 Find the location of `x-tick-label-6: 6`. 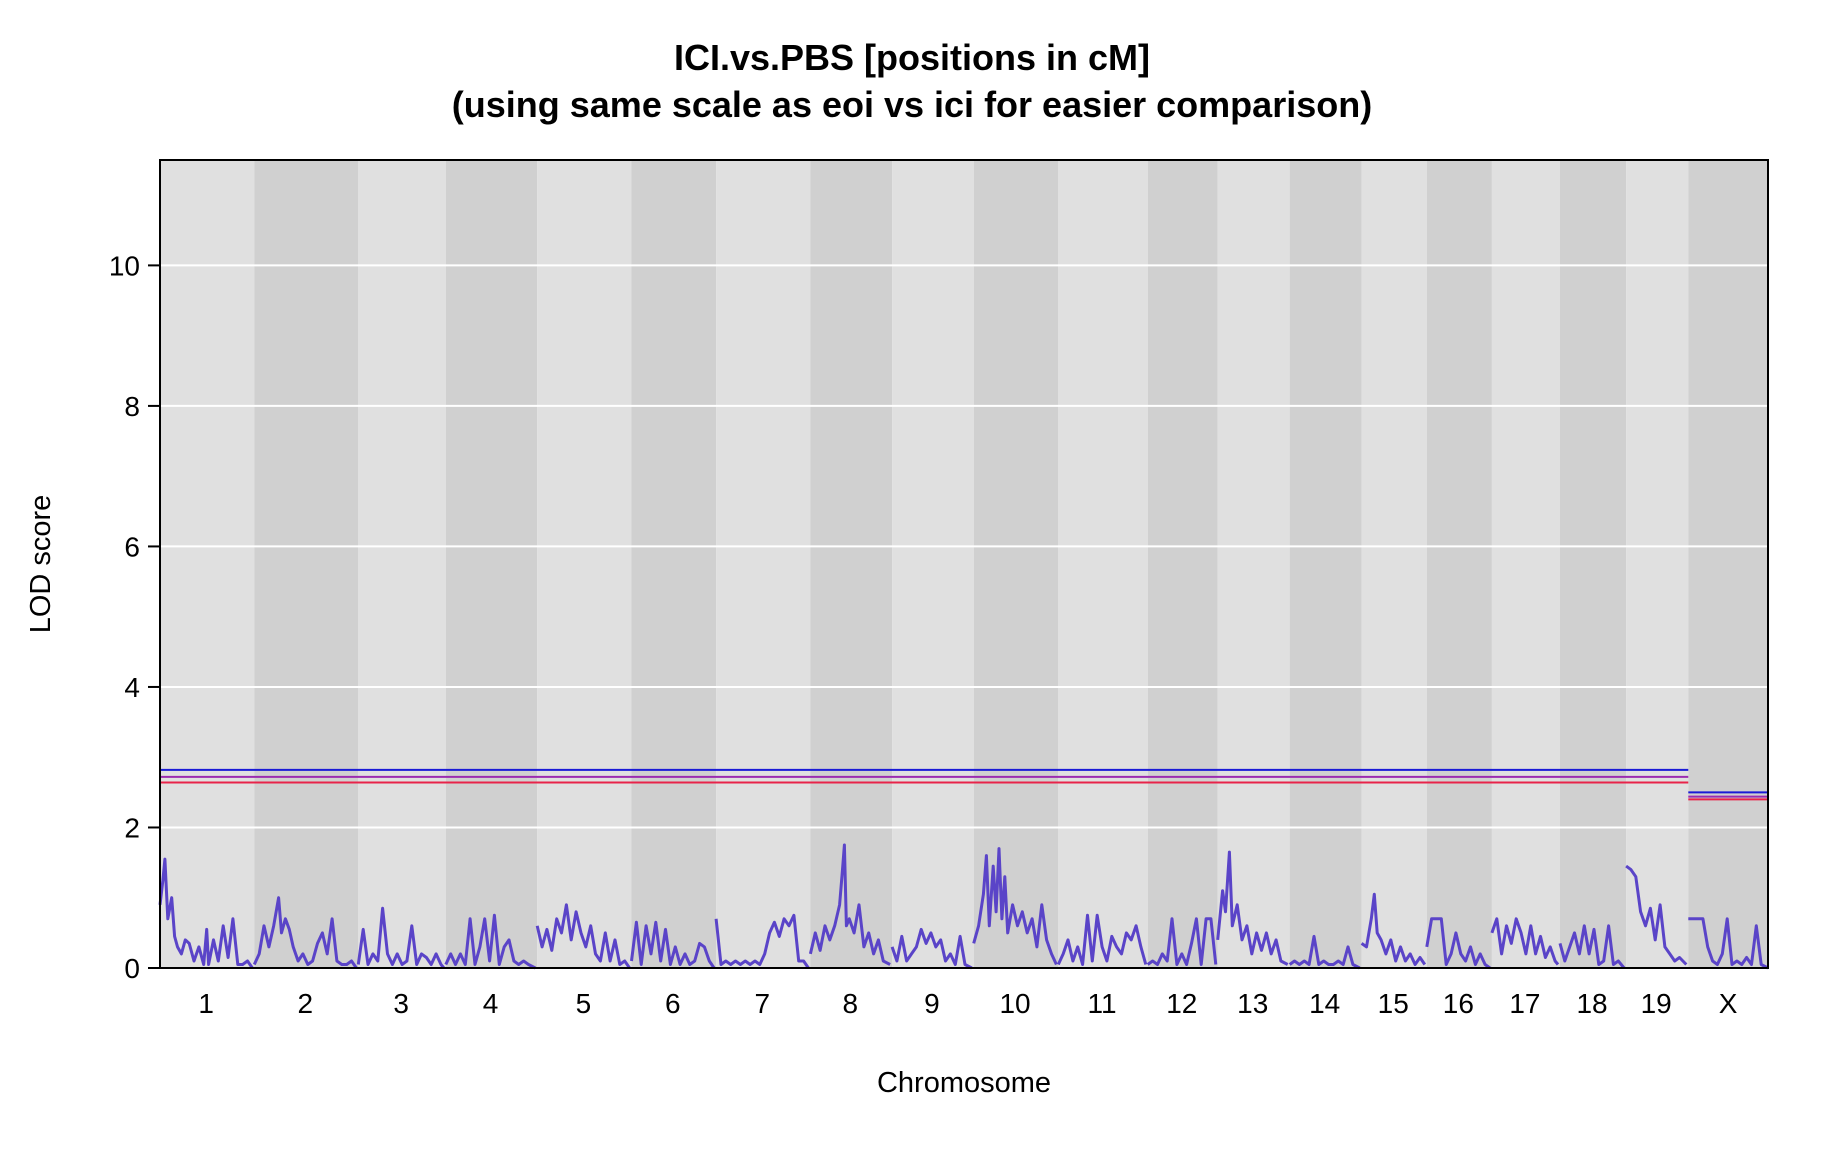

x-tick-label-6: 6 is located at coordinates (673, 1003).